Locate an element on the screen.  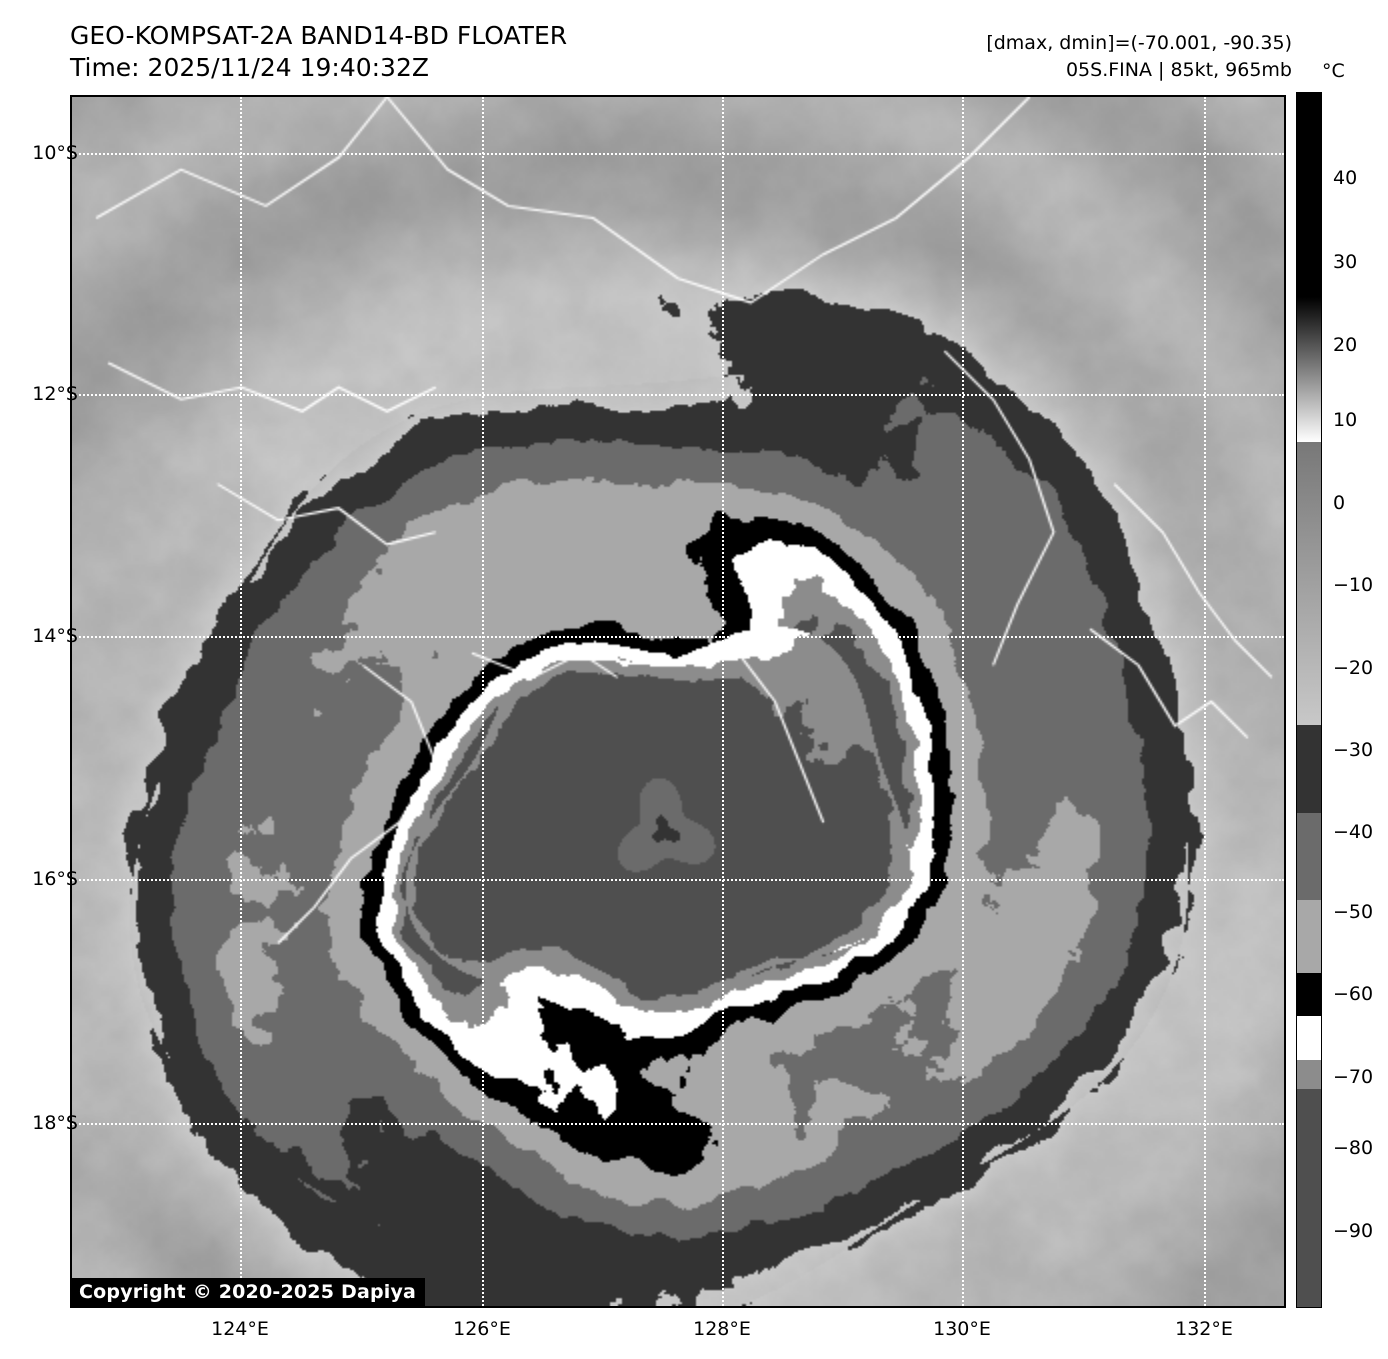
colorbar-tick-label: 0 is located at coordinates (1339, 503).